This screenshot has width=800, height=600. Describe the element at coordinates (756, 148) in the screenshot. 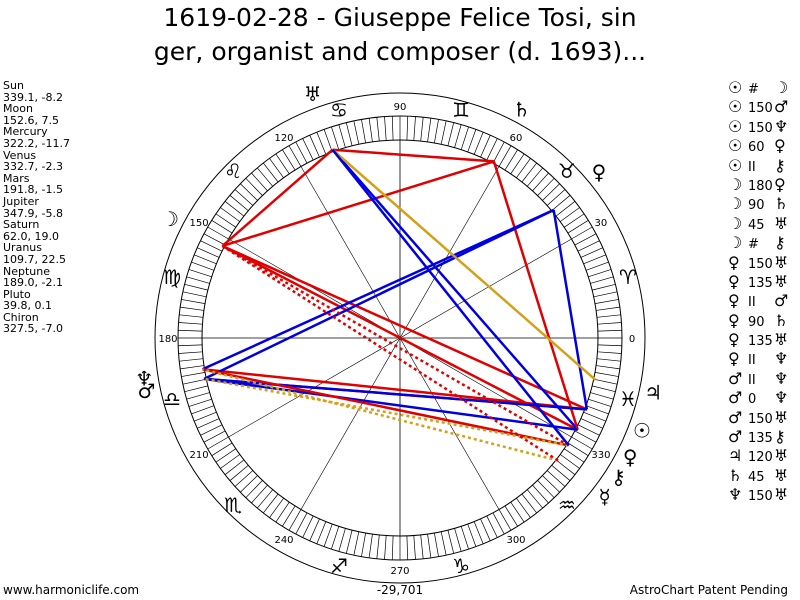

I see `aspect-orb: 60` at that location.